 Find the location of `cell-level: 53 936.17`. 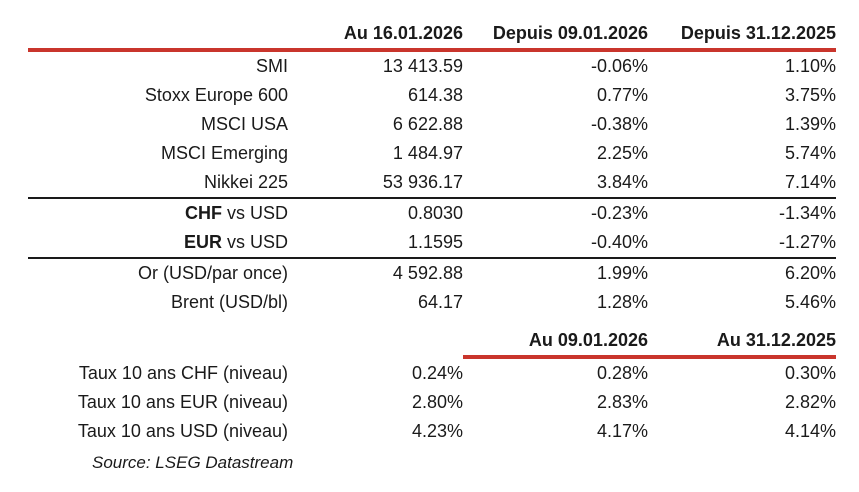

cell-level: 53 936.17 is located at coordinates (422, 182).